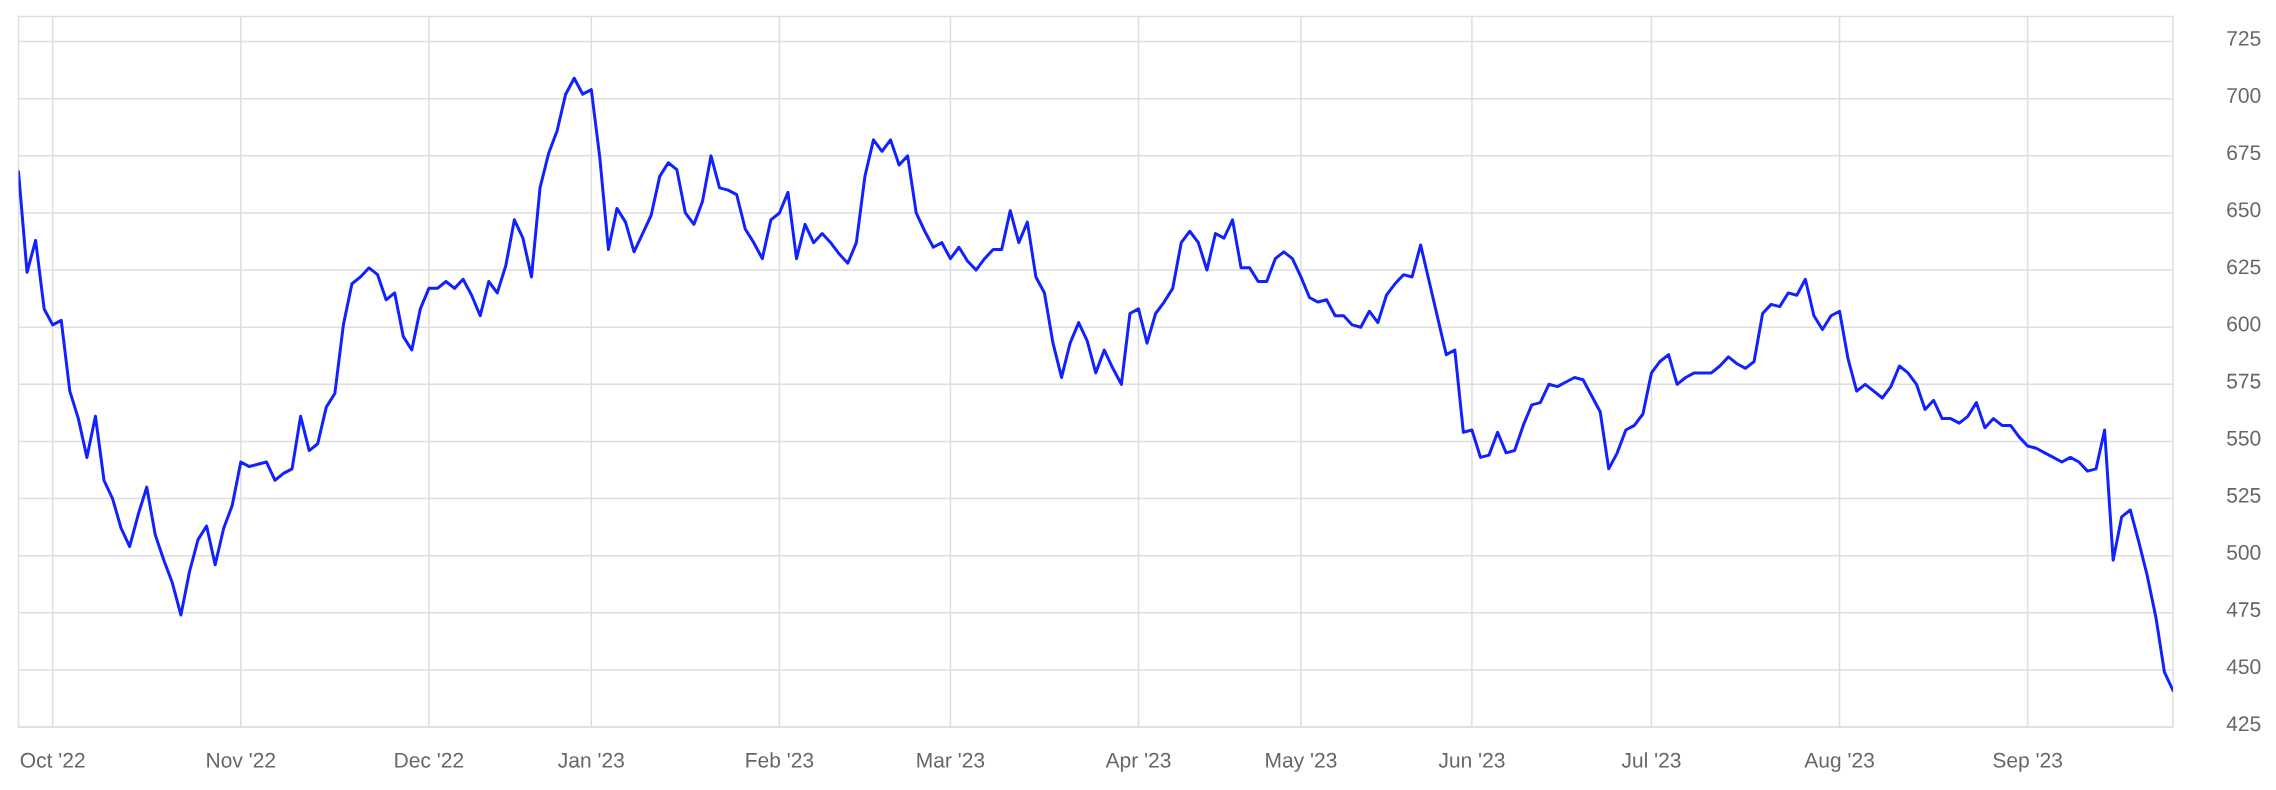 The height and width of the screenshot is (790, 2276). I want to click on x-tick-label: Dec '22, so click(429, 760).